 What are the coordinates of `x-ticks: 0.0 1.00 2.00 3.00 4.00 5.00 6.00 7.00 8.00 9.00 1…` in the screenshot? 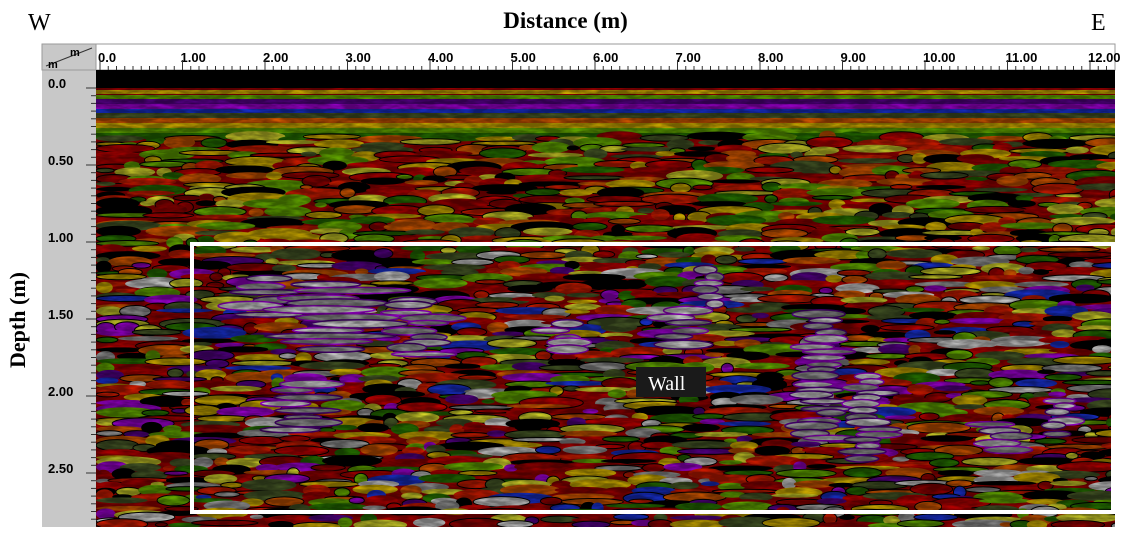 It's located at (609, 60).